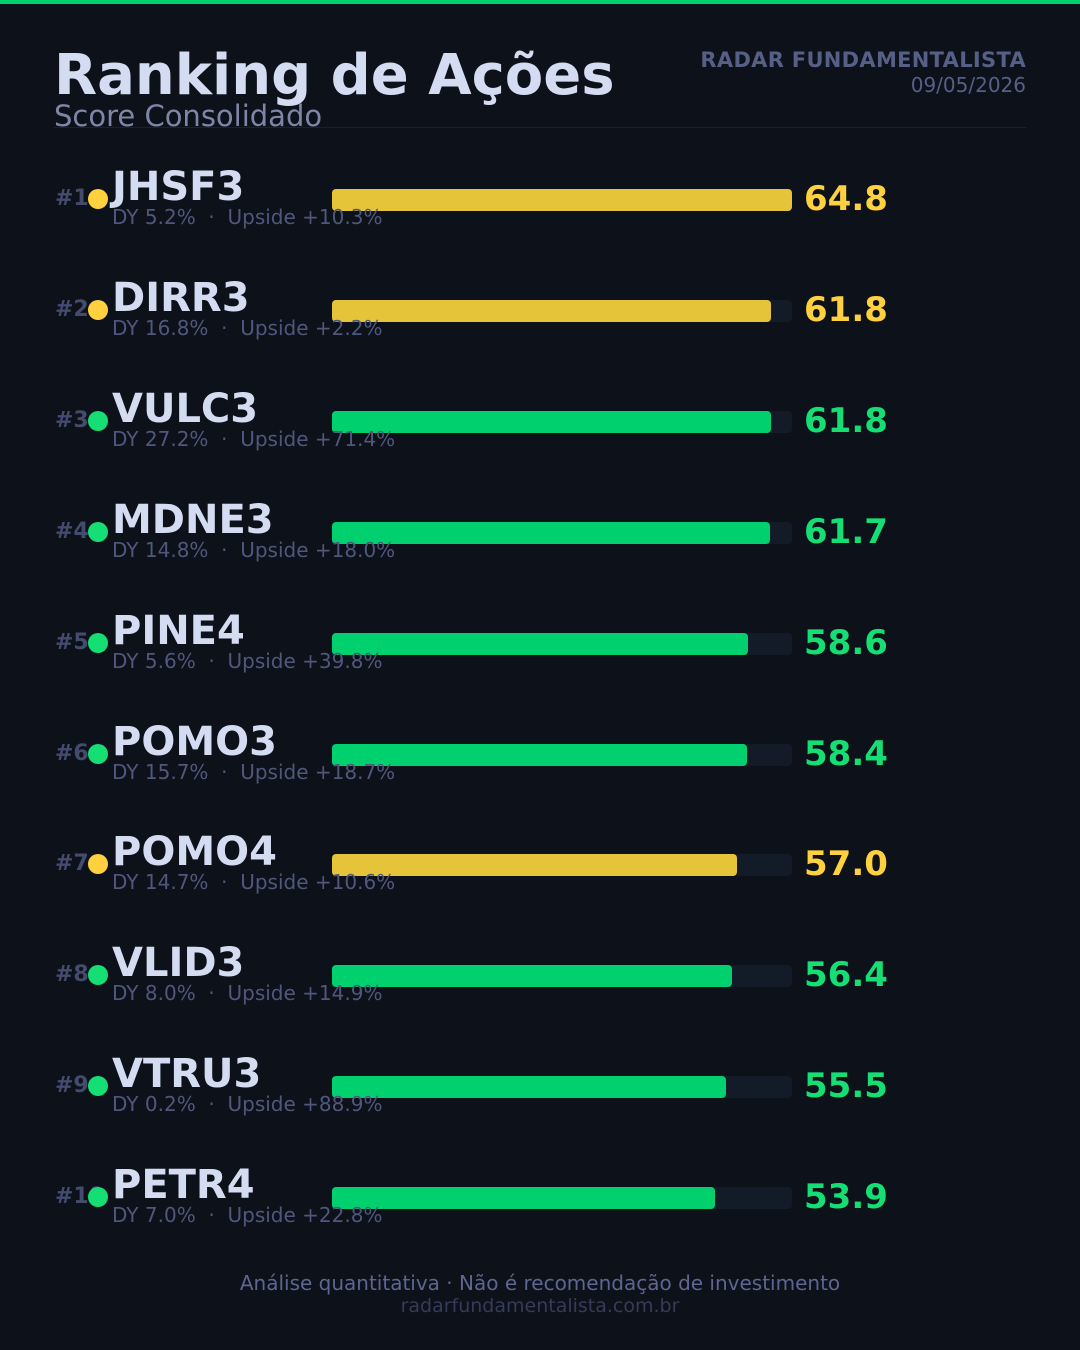 The height and width of the screenshot is (1350, 1080). Describe the element at coordinates (72, 531) in the screenshot. I see `rank-label: #4` at that location.